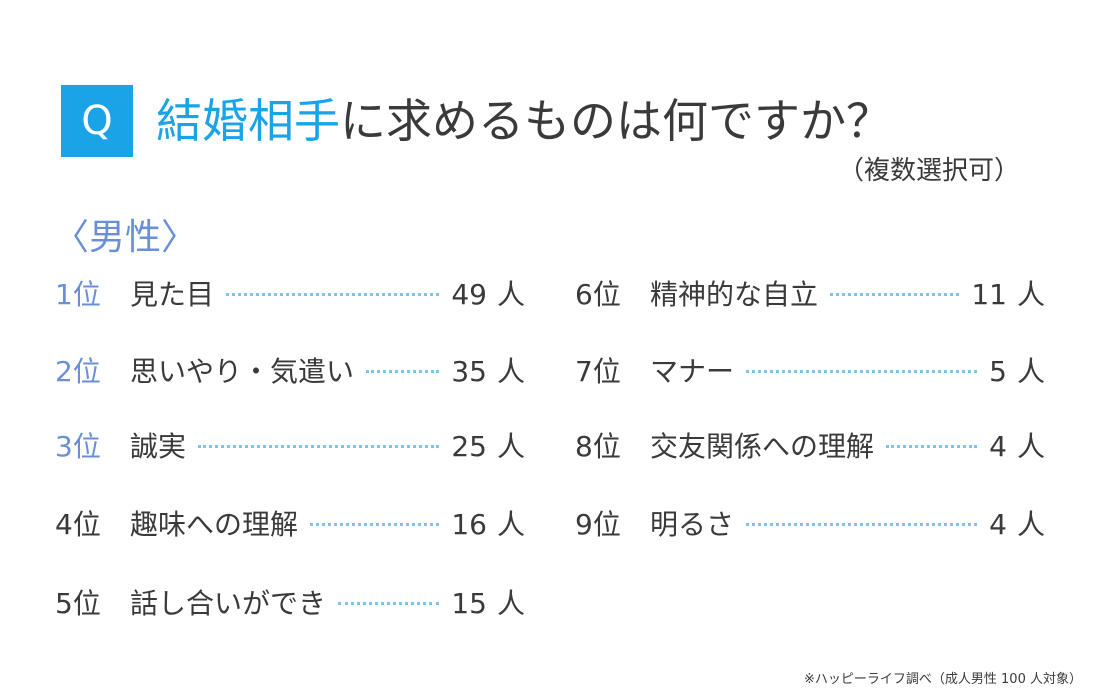 Image resolution: width=1100 pixels, height=697 pixels. What do you see at coordinates (598, 371) in the screenshot?
I see `rank-number: 7位` at bounding box center [598, 371].